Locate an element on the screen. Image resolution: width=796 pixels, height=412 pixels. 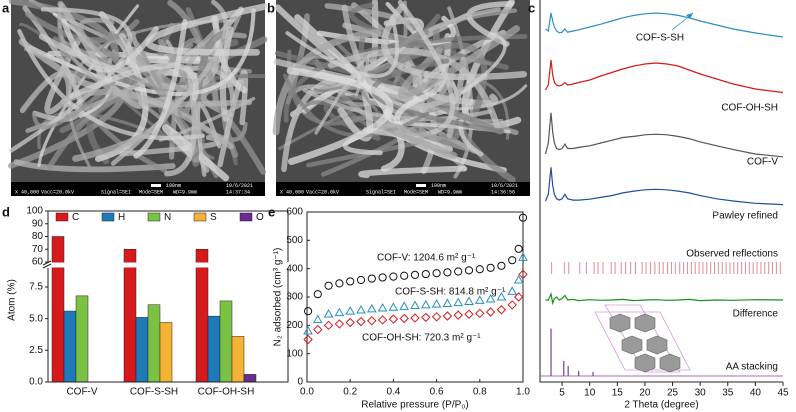
y-tick-label: 0 is located at coordinates (300, 382).